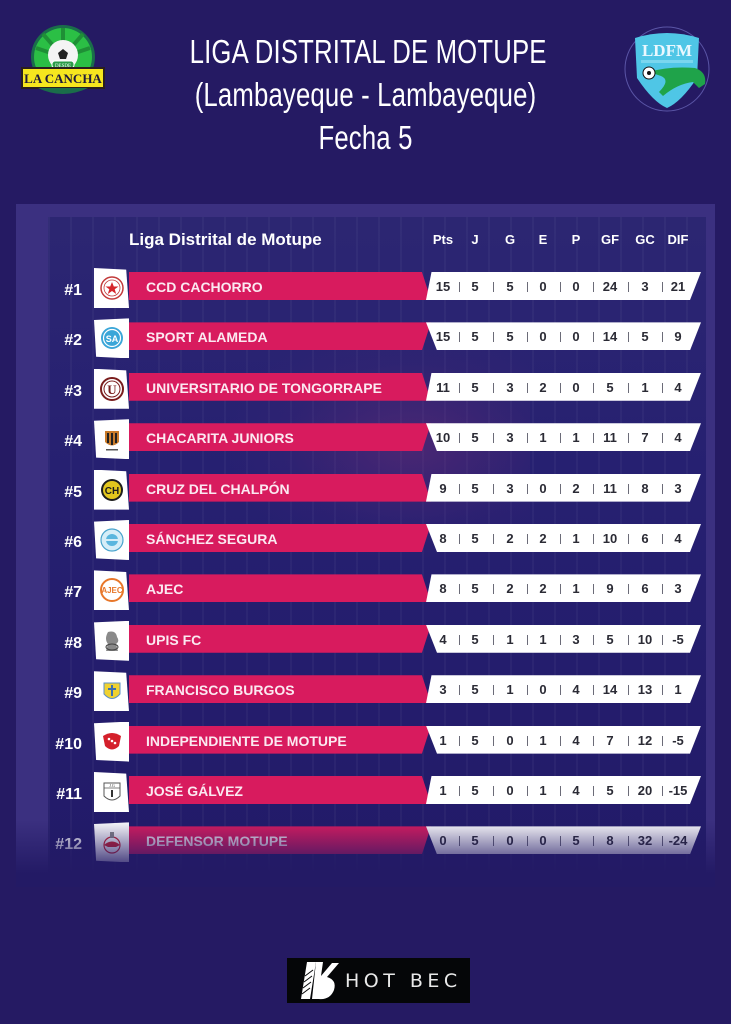 The width and height of the screenshot is (731, 1024). Describe the element at coordinates (543, 337) in the screenshot. I see `stat-e: 0` at that location.